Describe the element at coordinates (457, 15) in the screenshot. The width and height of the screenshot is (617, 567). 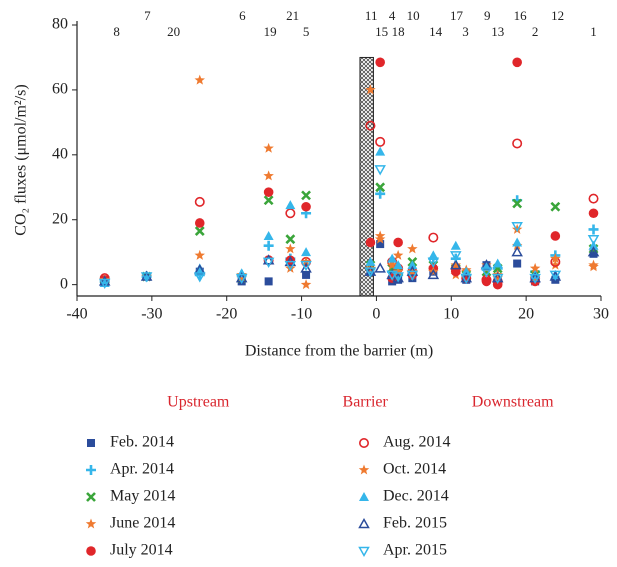
I see `station-label: 17` at that location.